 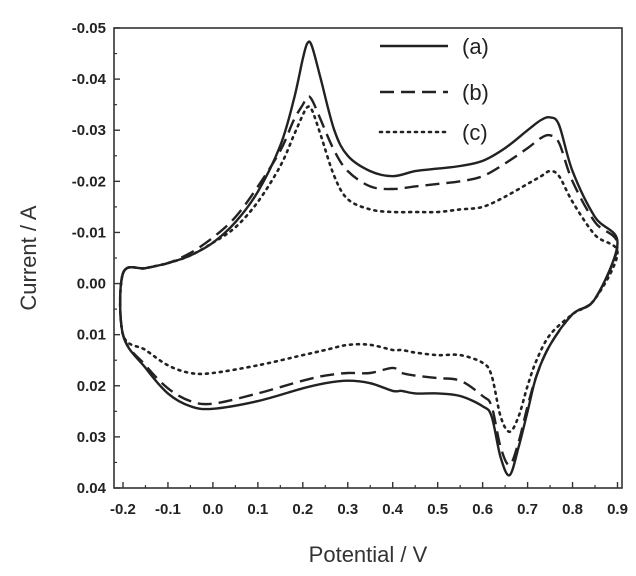 I want to click on x-tick-label: 0.1, so click(x=257, y=509).